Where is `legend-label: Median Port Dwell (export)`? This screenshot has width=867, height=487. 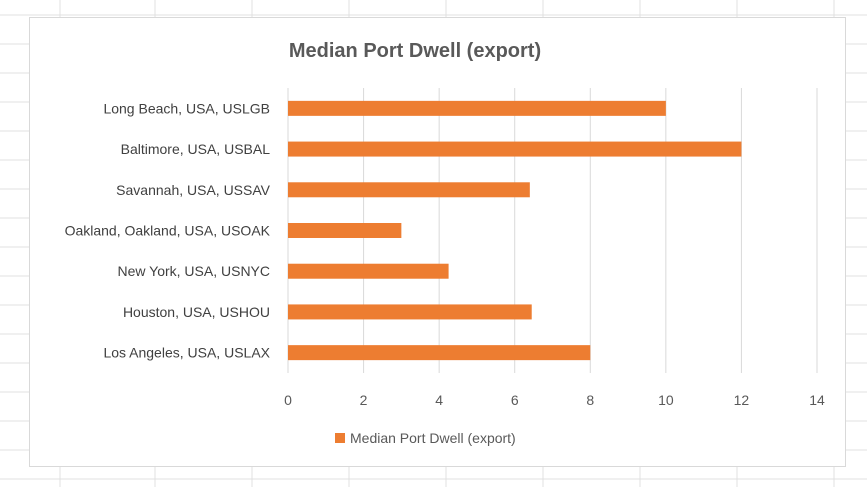
legend-label: Median Port Dwell (export) is located at coordinates (433, 438).